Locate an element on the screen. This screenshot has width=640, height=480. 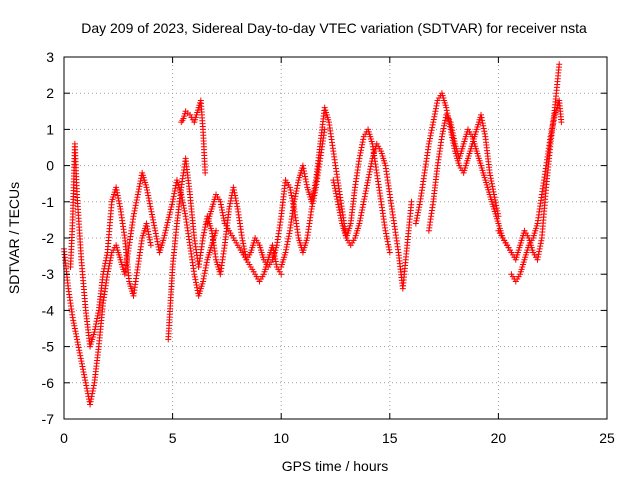
x-tick-label: 10 is located at coordinates (281, 438).